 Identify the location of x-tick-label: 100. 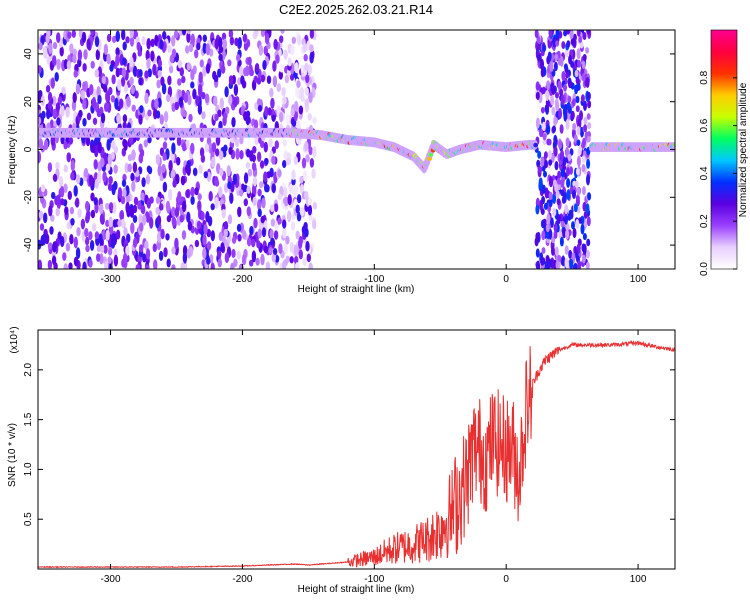
(638, 579).